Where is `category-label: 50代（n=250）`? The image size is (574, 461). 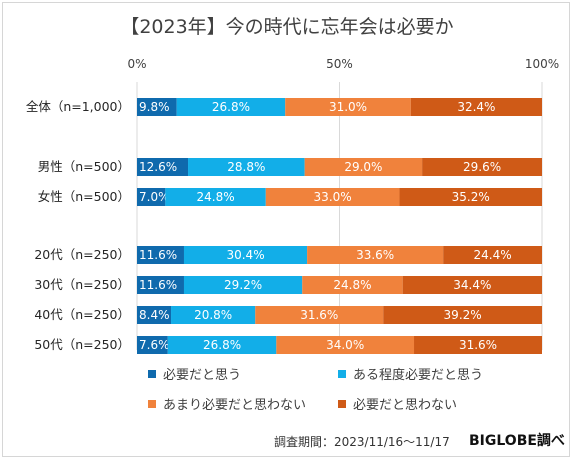
category-label: 50代（n=250） is located at coordinates (82, 344).